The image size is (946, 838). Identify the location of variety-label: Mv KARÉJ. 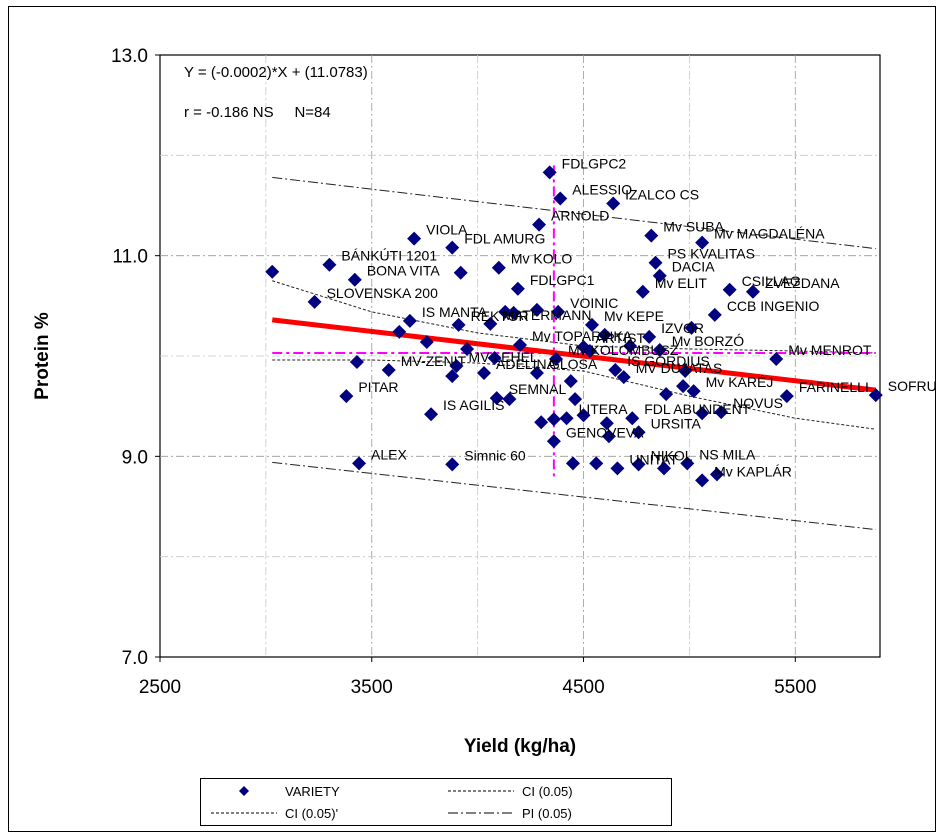
(740, 382).